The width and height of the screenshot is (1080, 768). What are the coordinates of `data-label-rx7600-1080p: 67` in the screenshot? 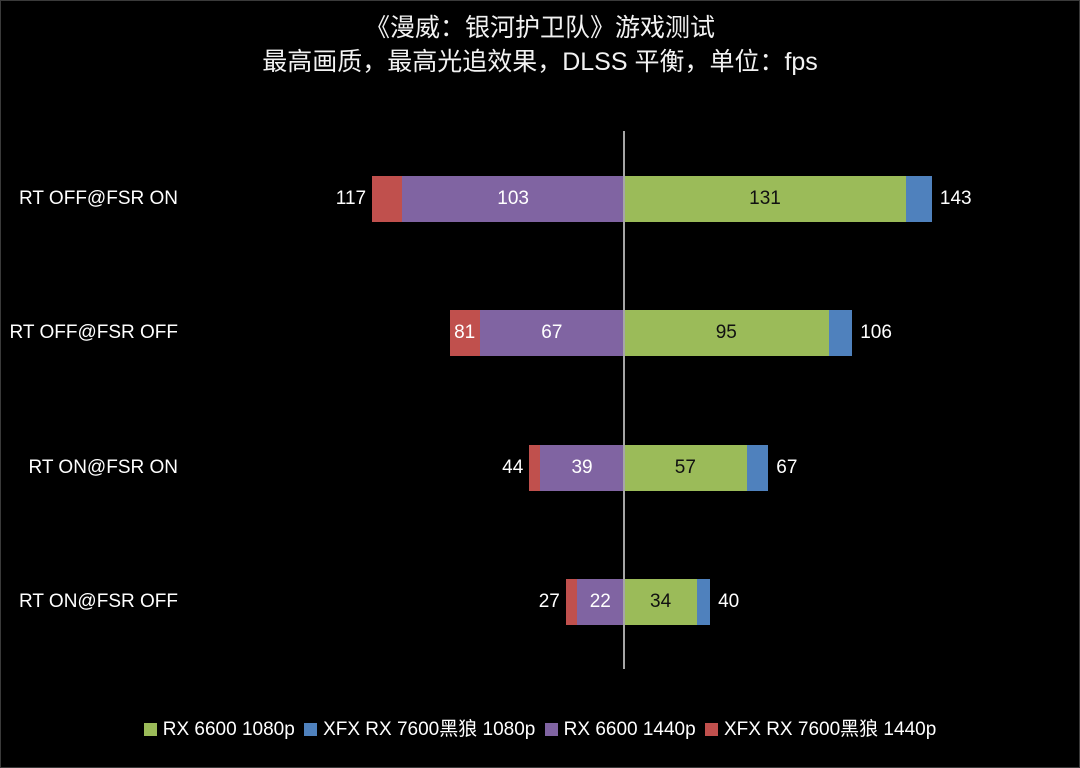 It's located at (787, 467).